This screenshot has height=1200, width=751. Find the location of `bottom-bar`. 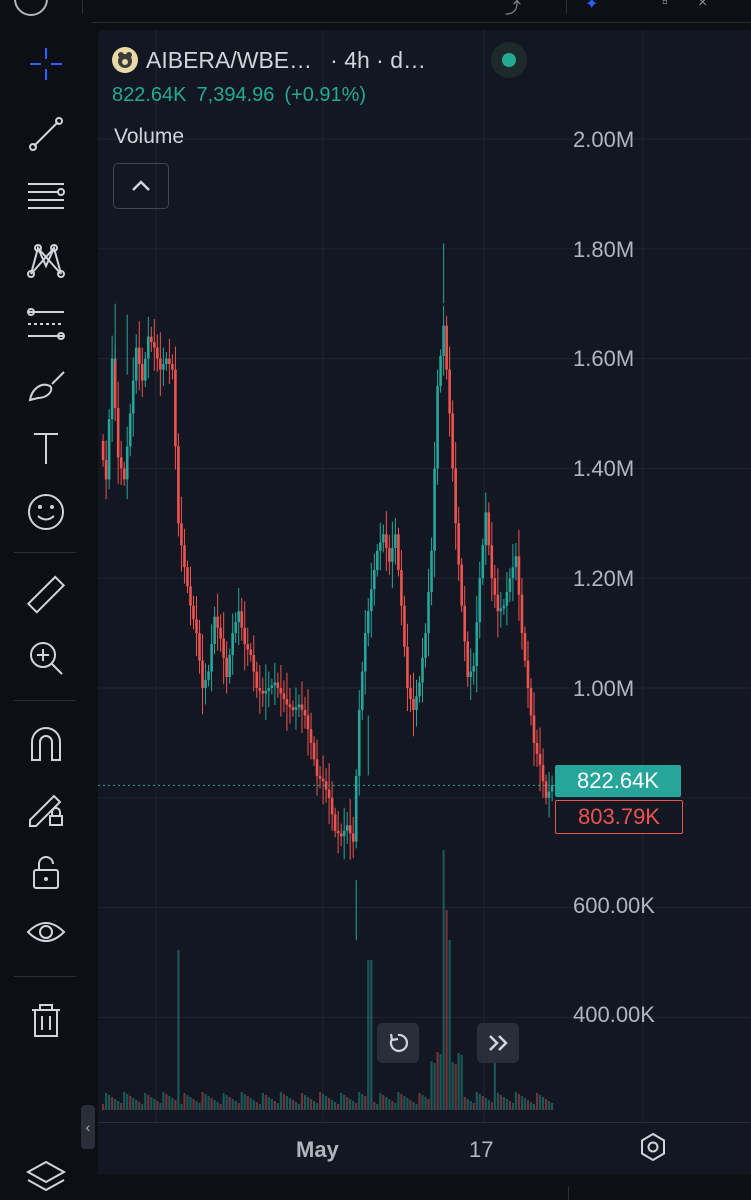

bottom-bar is located at coordinates (424, 1187).